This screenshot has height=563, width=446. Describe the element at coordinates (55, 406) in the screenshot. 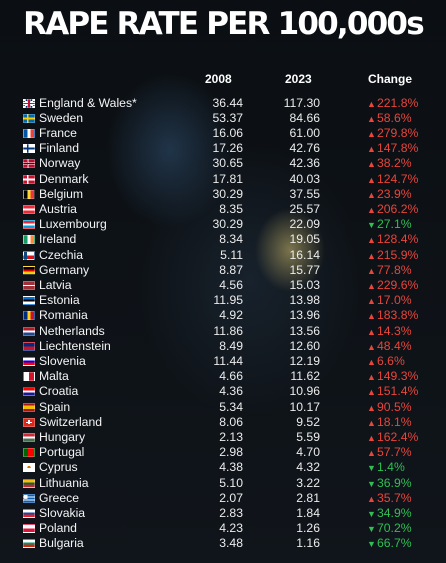

I see `country-name: Spain` at that location.